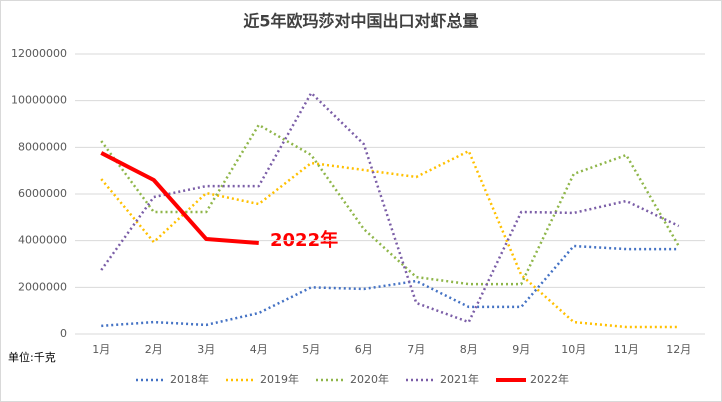  Describe the element at coordinates (678, 349) in the screenshot. I see `x-tick-label: 12月` at that location.